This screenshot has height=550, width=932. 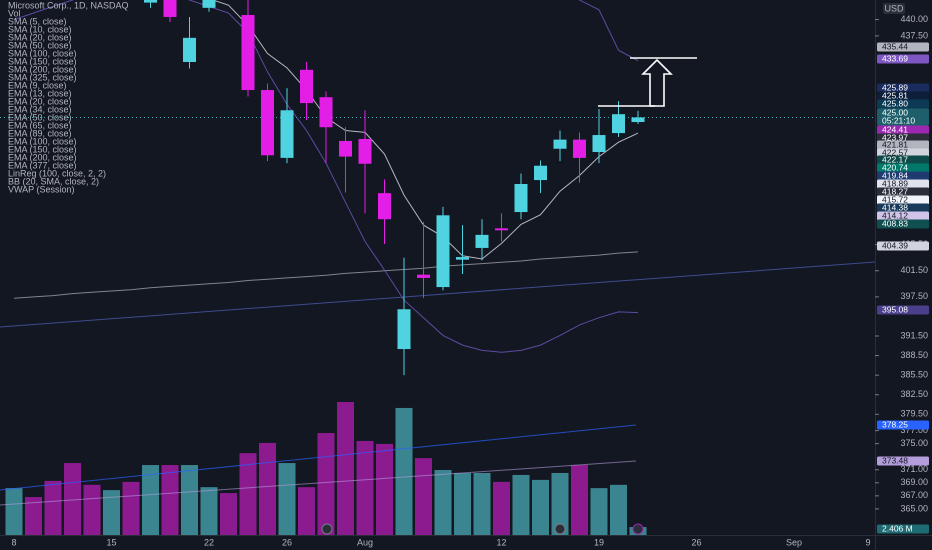 What do you see at coordinates (42, 69) in the screenshot?
I see `legend-entry: SMA (200, close)` at bounding box center [42, 69].